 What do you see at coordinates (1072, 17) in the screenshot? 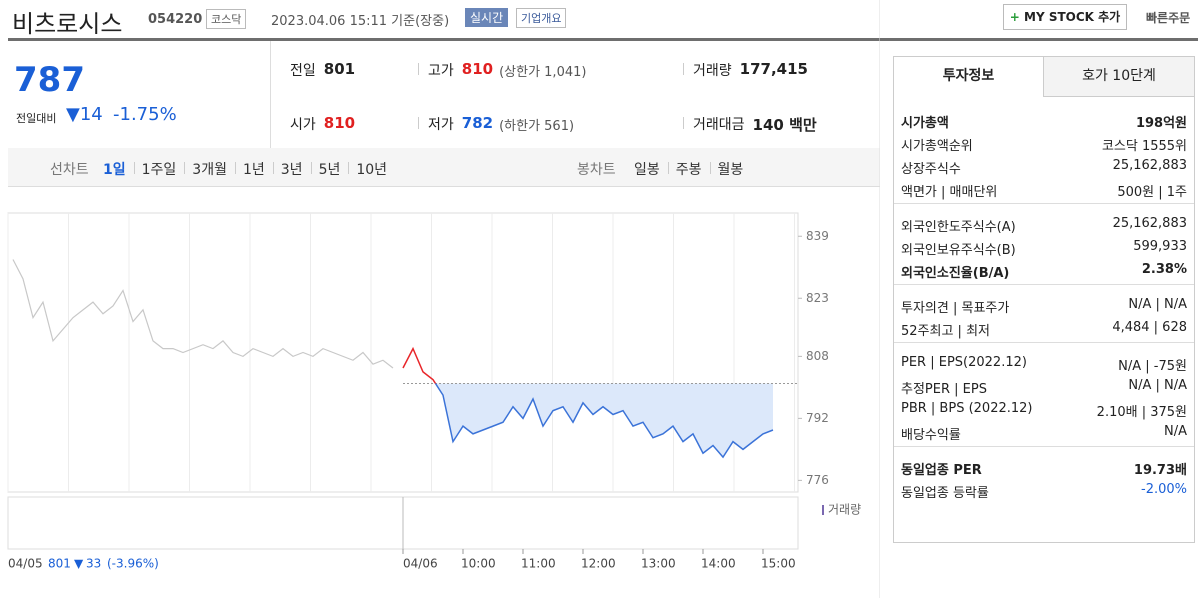
I see `mystock-label: MY STOCK 추가` at bounding box center [1072, 17].